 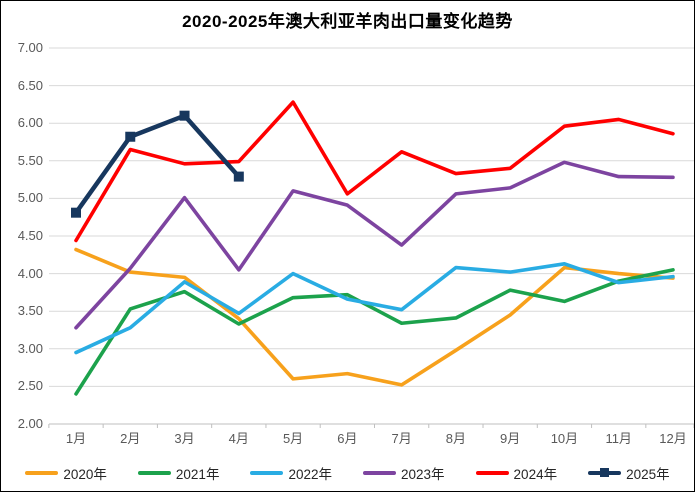 What do you see at coordinates (423, 474) in the screenshot?
I see `legend-label: 2023年` at bounding box center [423, 474].